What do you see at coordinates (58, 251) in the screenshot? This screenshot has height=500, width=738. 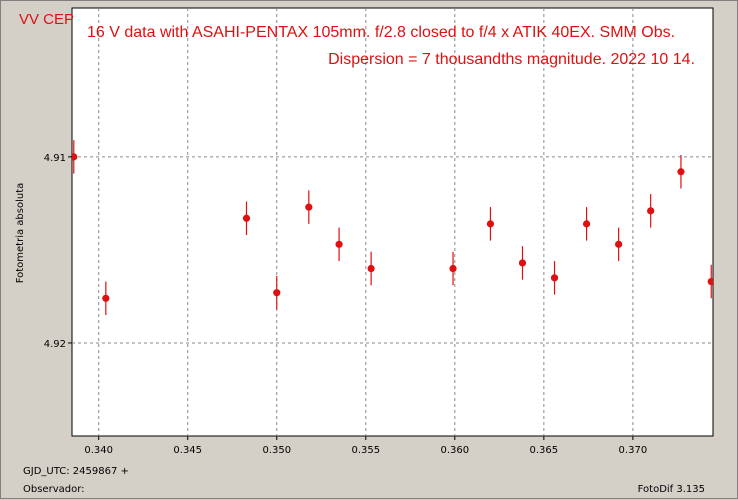 I see `y-axis-ticks: 4.91 4.92` at bounding box center [58, 251].